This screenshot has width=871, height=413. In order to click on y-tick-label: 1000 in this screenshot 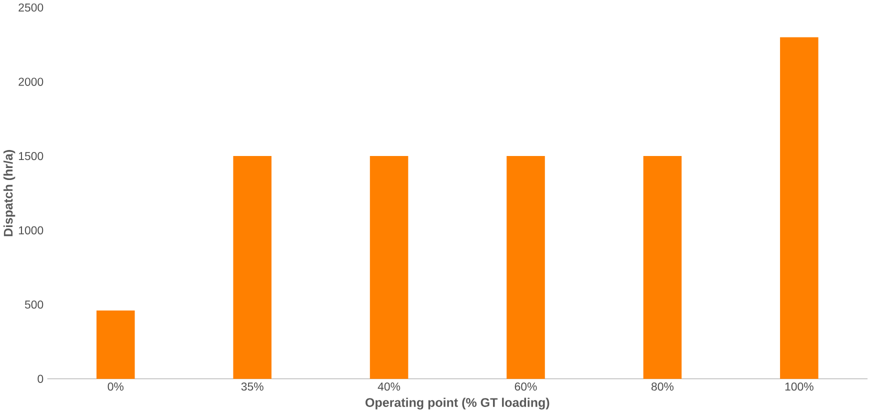, I will do `click(31, 230)`.